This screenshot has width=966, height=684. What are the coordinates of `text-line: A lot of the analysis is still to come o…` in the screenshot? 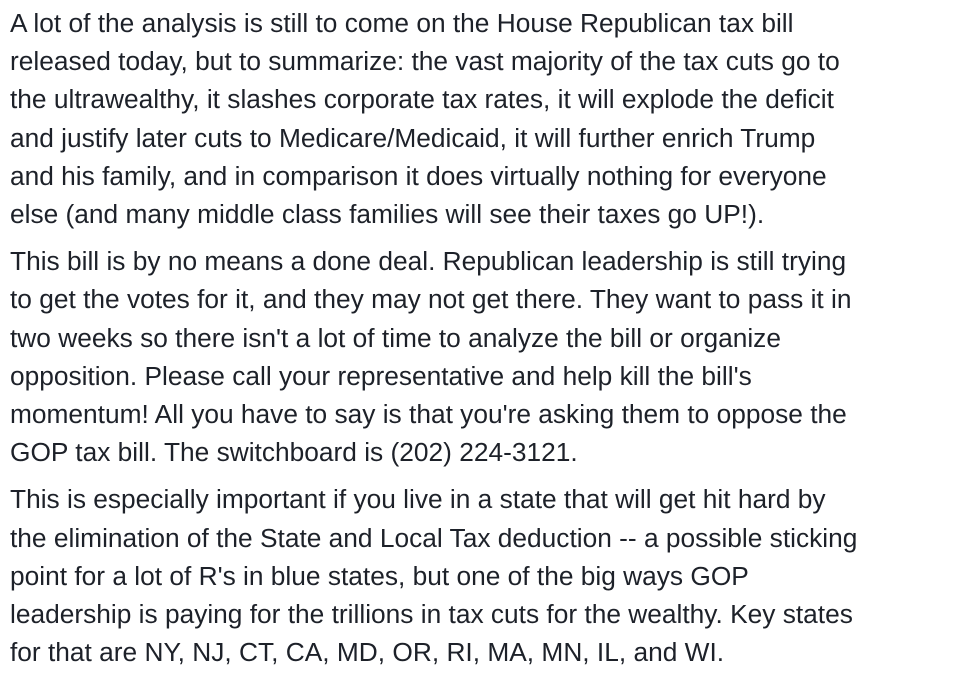 It's located at (402, 23).